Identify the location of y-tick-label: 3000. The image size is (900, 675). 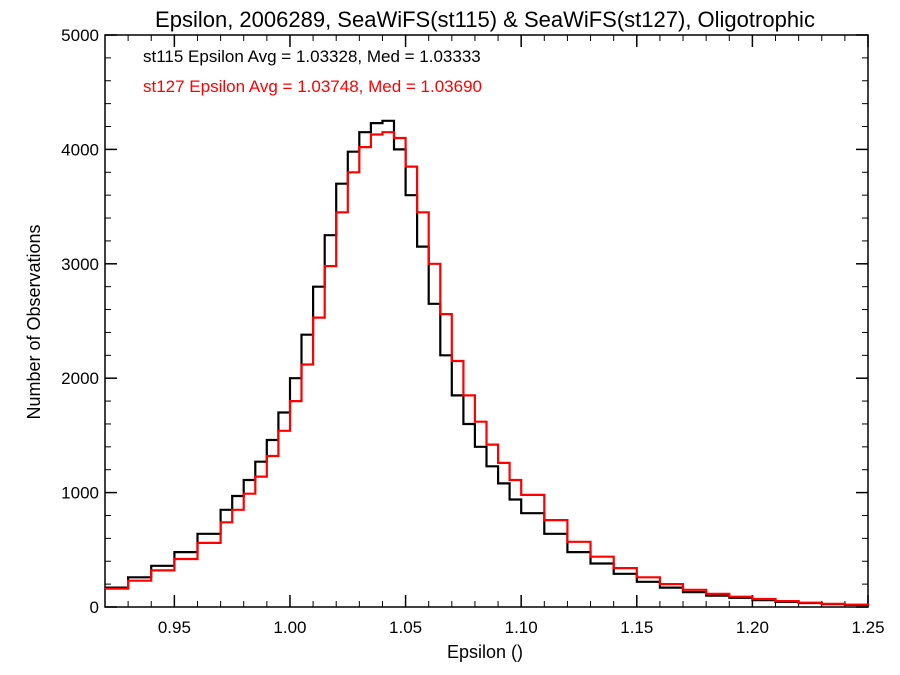
(80, 264).